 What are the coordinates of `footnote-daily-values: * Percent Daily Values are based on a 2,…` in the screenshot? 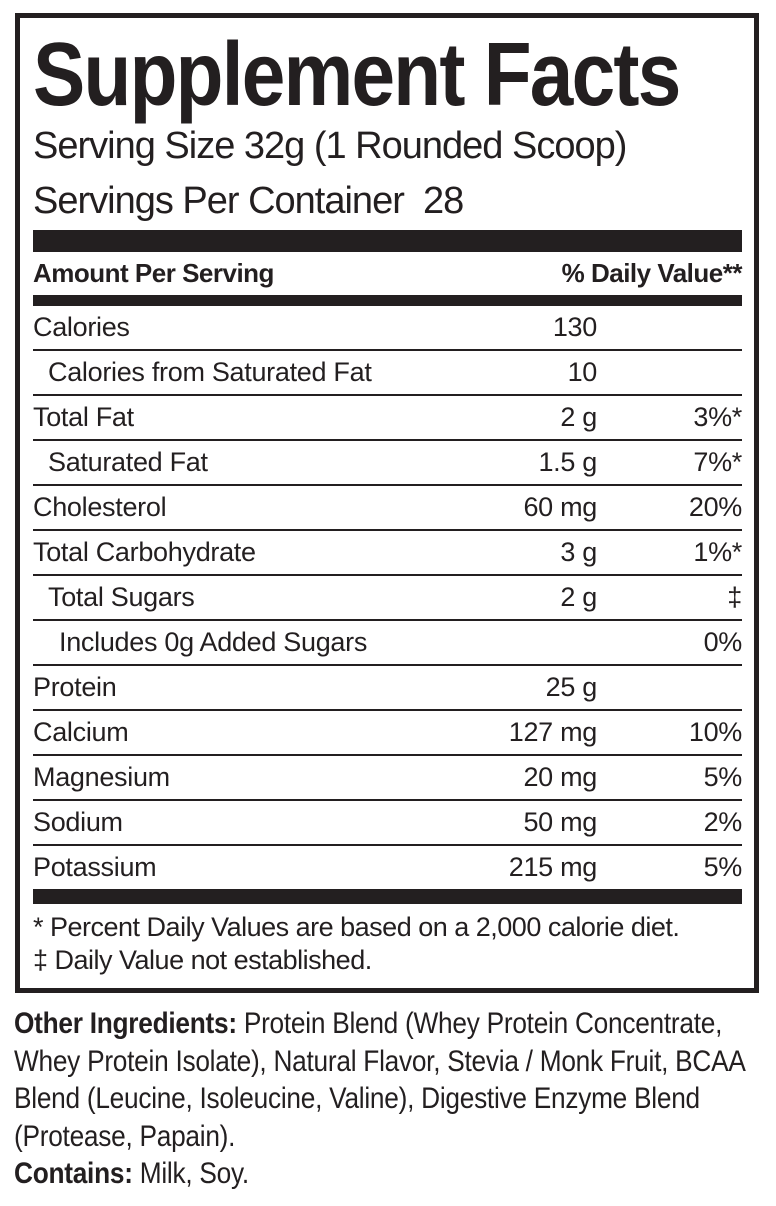 It's located at (356, 927).